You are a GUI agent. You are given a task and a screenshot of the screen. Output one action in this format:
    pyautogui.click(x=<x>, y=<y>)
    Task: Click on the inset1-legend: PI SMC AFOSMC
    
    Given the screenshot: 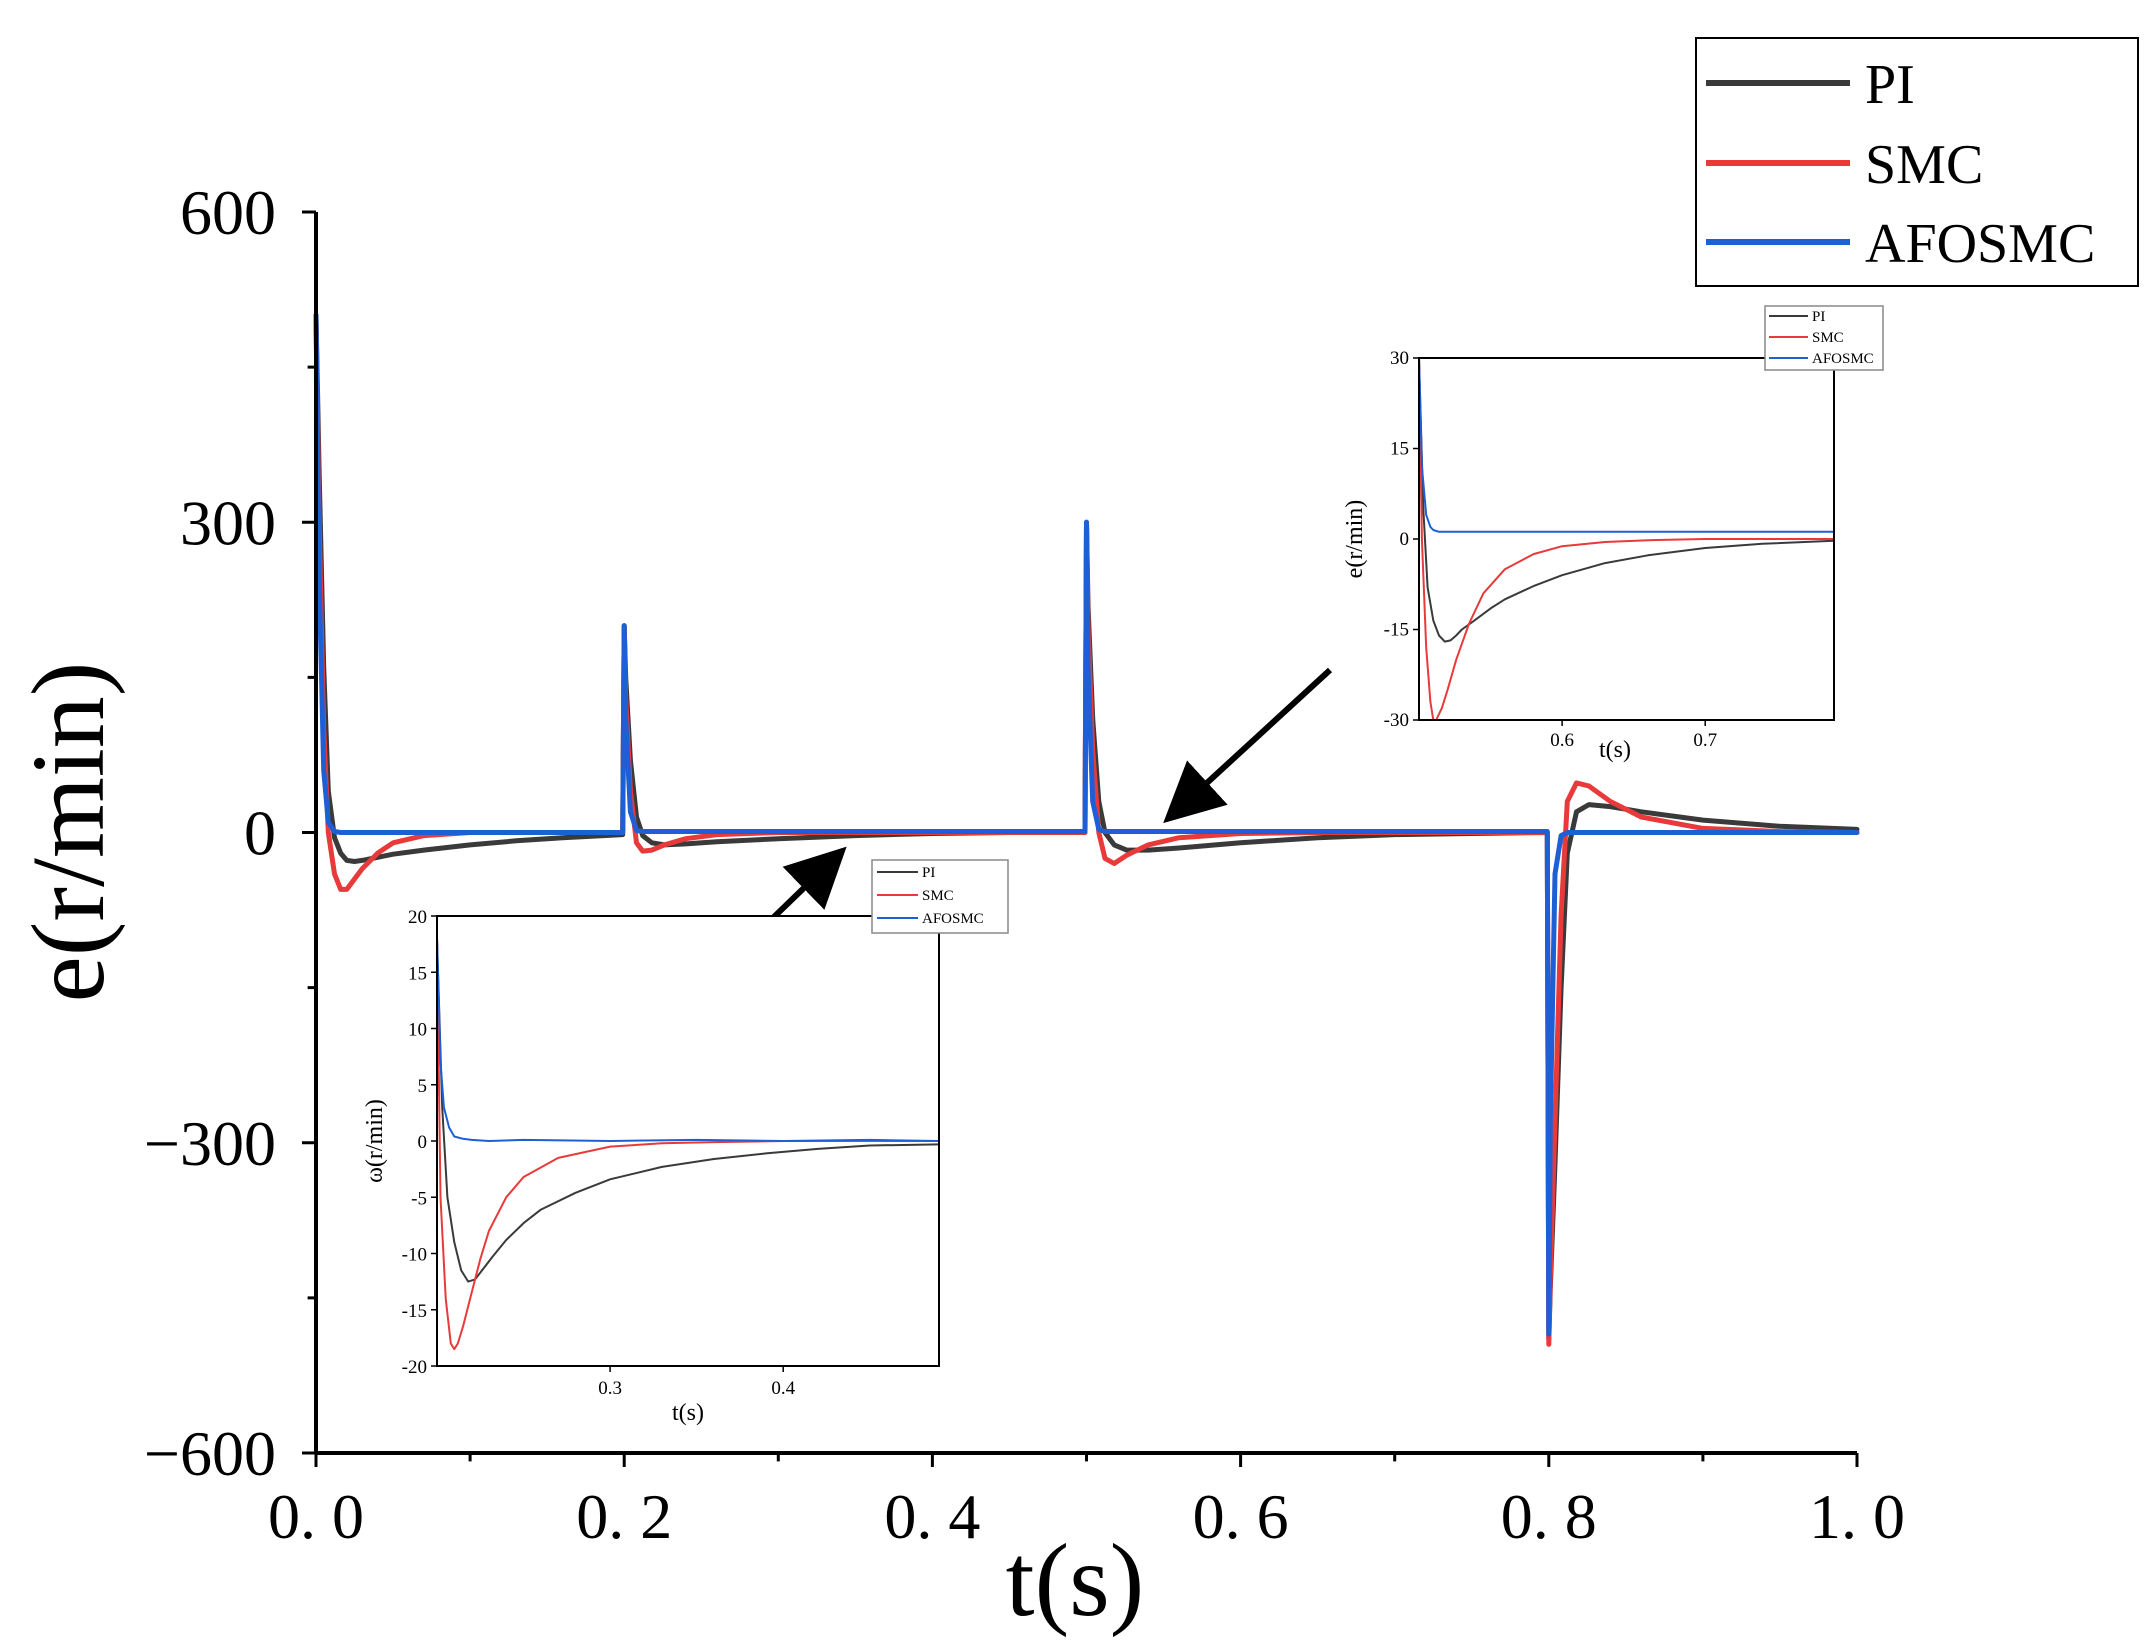 What is the action you would take?
    pyautogui.click(x=940, y=896)
    